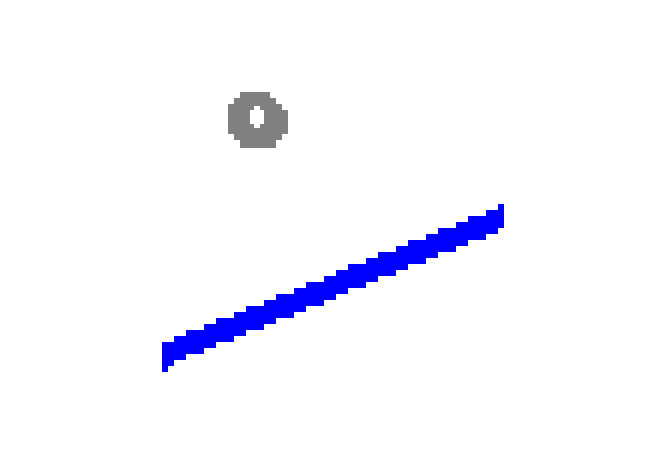 This screenshot has height=474, width=672. I want to click on ring-ball, so click(258, 120).